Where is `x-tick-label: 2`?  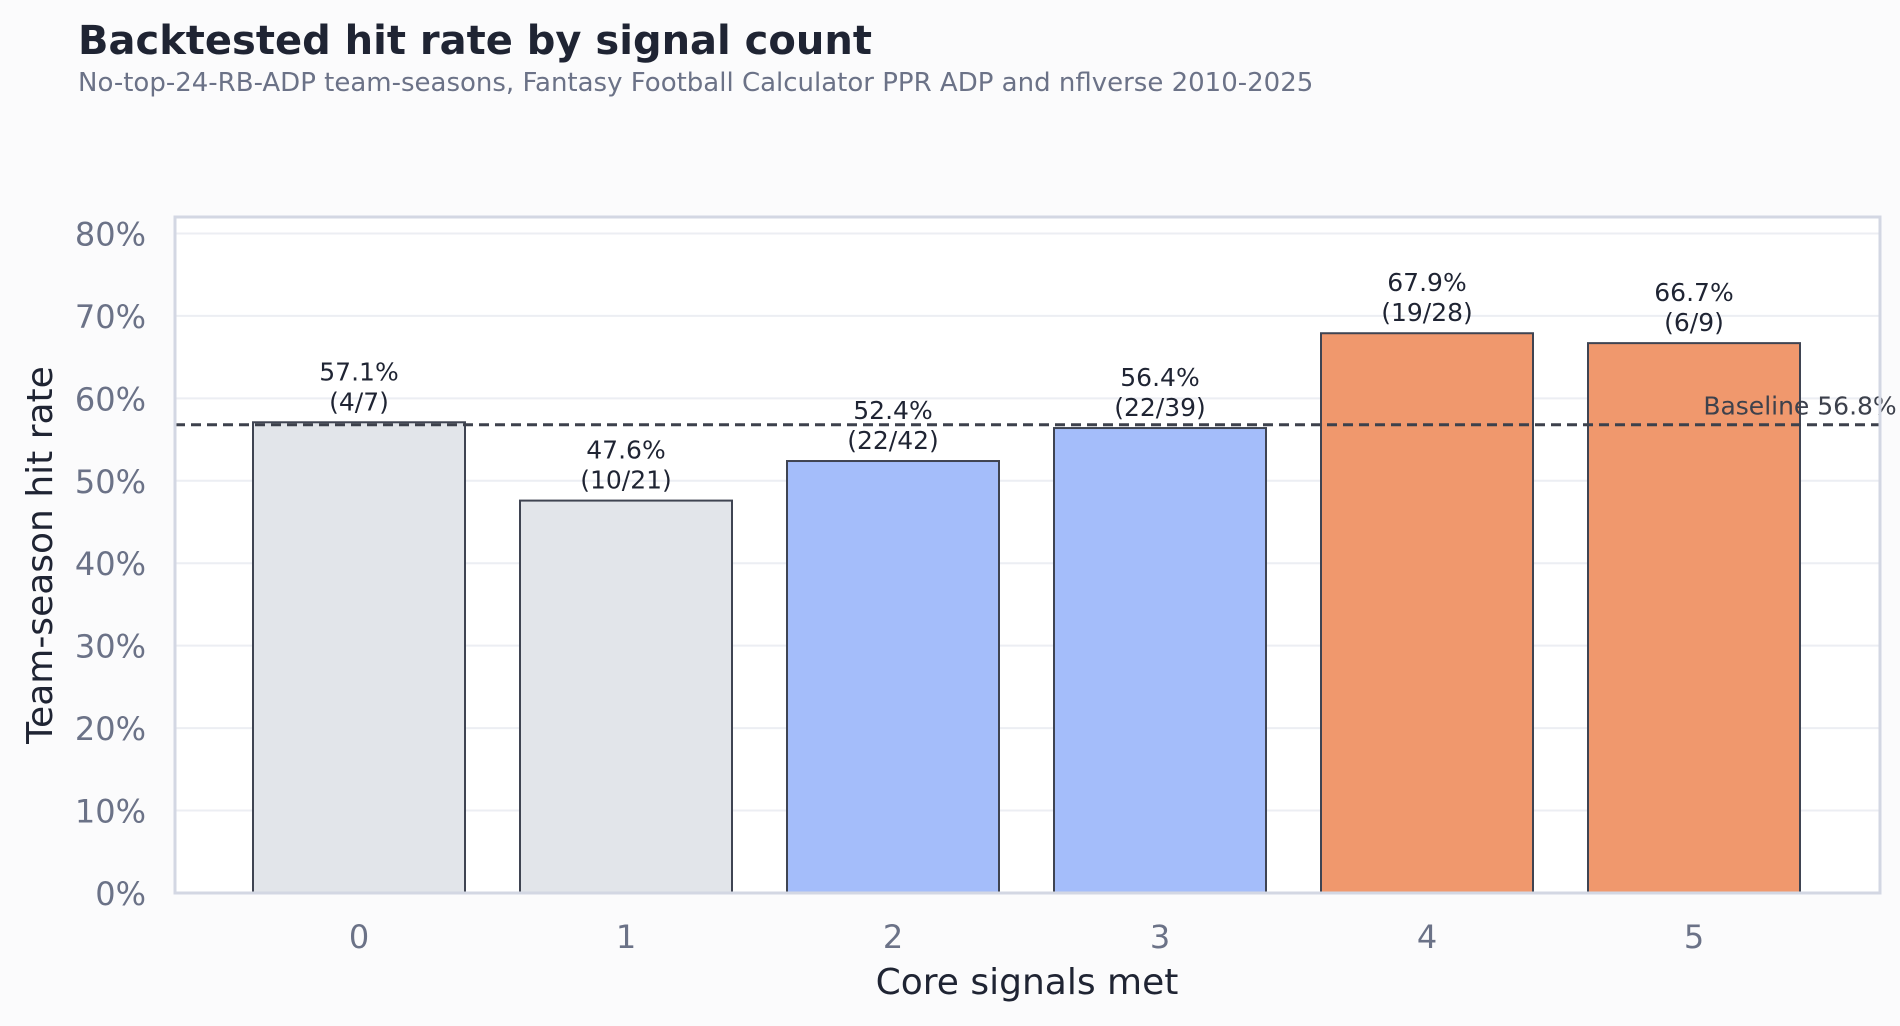
x-tick-label: 2 is located at coordinates (893, 937).